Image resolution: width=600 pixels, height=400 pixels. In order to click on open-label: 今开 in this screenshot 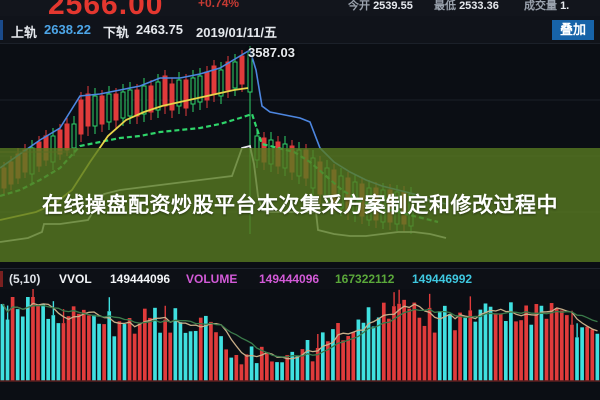, I will do `click(359, 6)`.